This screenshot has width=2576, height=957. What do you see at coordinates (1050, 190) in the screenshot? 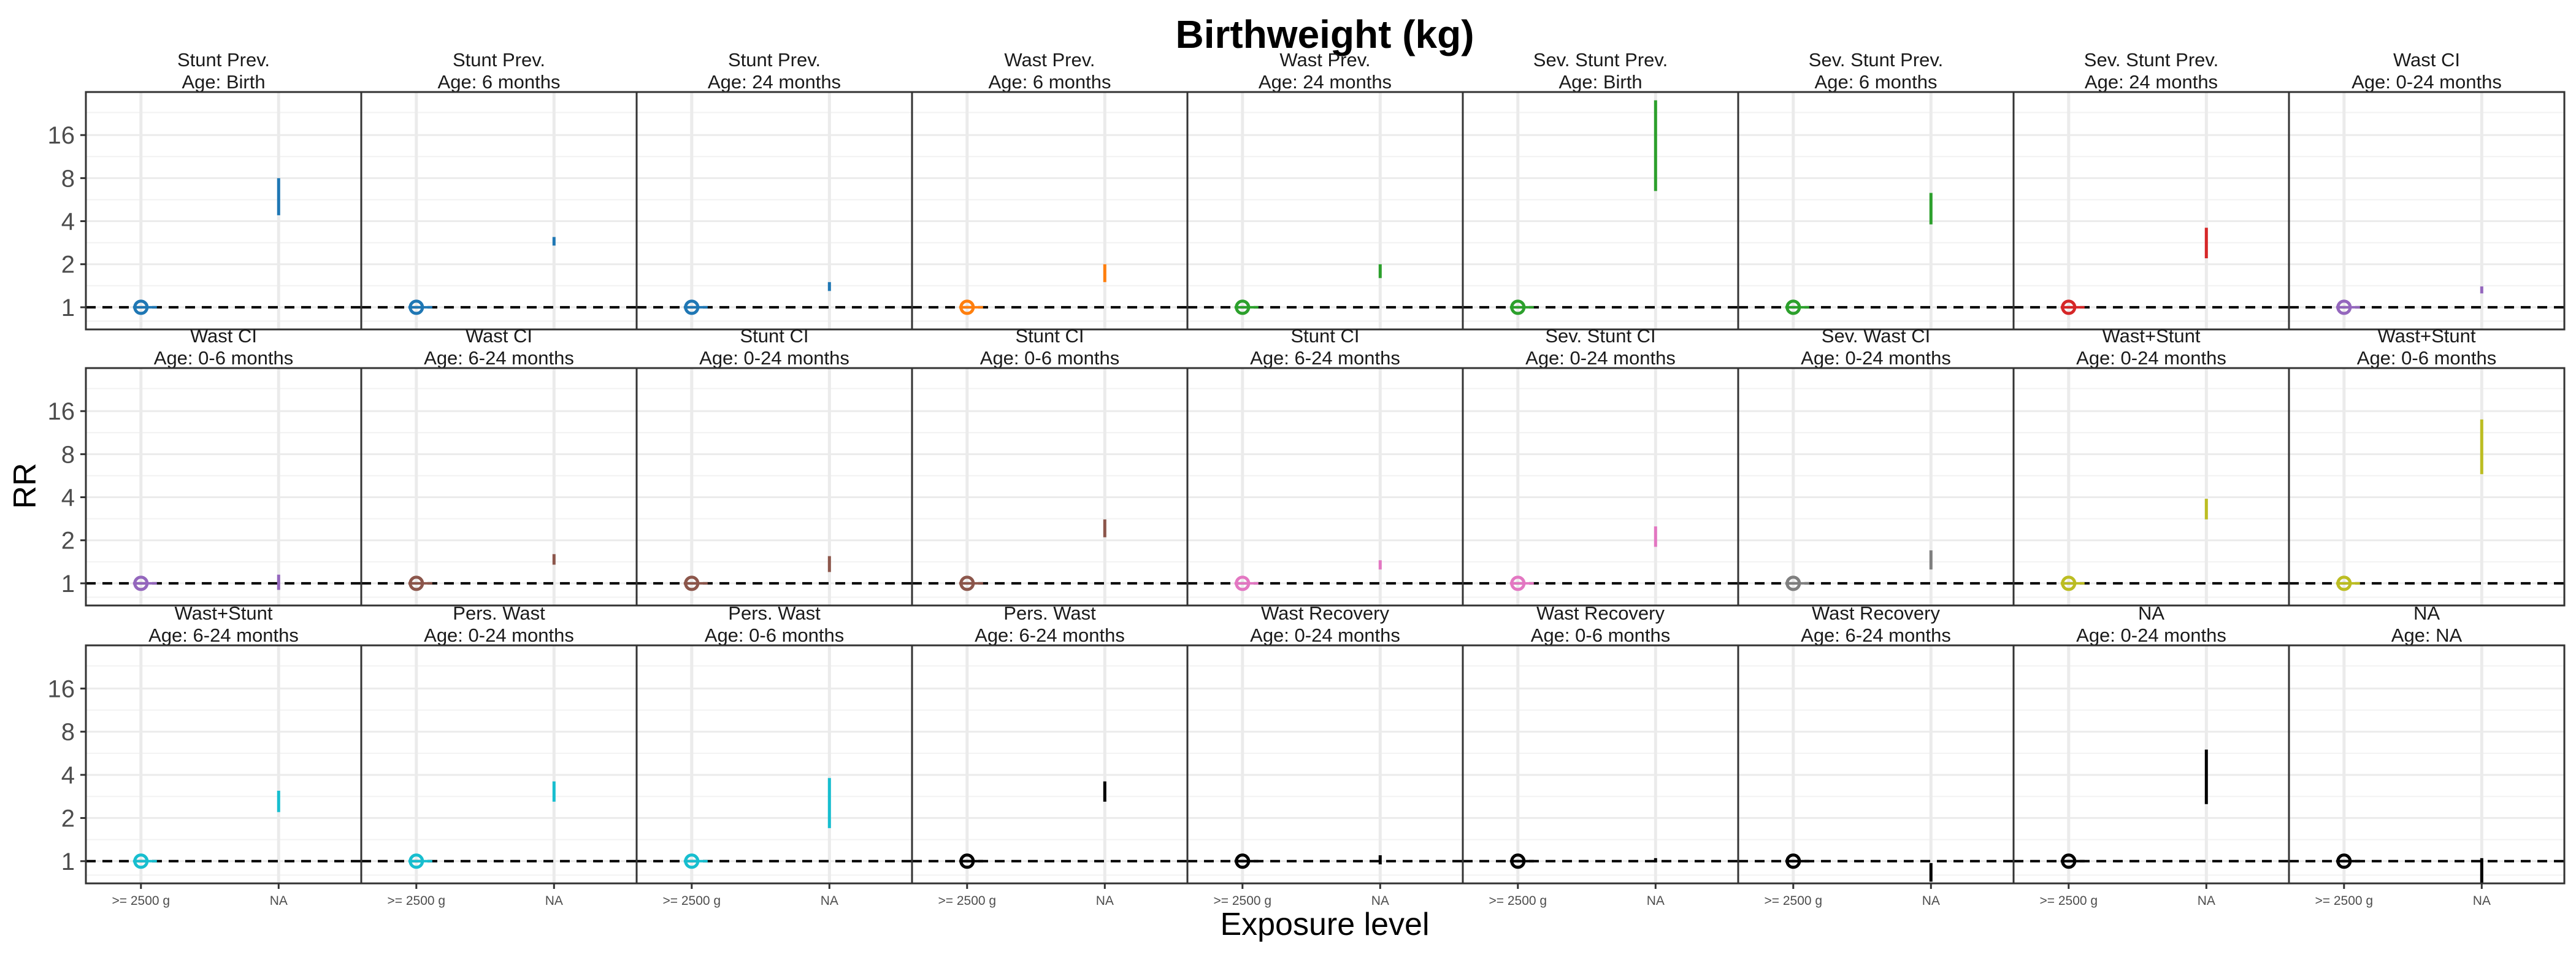
I see `panel-3: Wast Prev.Age: 6 months` at bounding box center [1050, 190].